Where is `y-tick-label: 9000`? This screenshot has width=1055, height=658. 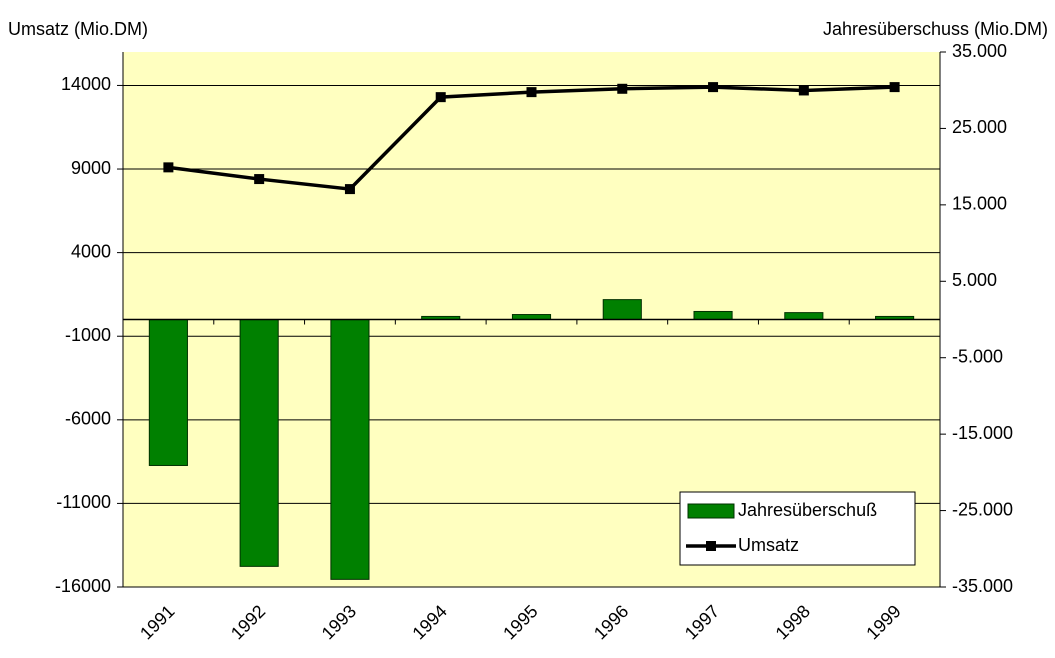 y-tick-label: 9000 is located at coordinates (91, 168).